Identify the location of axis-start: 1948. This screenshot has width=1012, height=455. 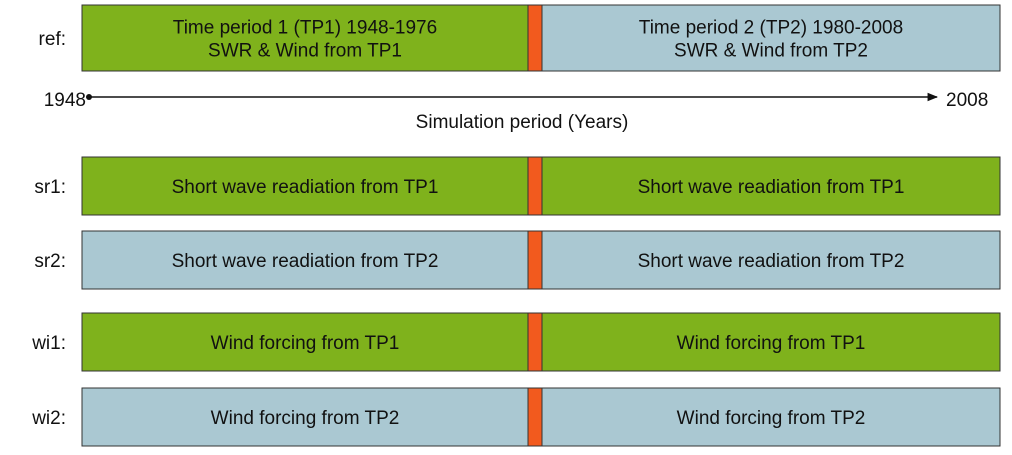
(65, 100).